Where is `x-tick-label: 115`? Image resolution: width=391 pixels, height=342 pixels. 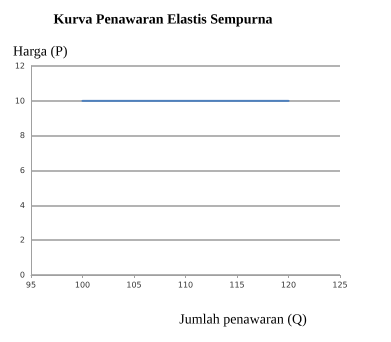
x-tick-label: 115 is located at coordinates (237, 285).